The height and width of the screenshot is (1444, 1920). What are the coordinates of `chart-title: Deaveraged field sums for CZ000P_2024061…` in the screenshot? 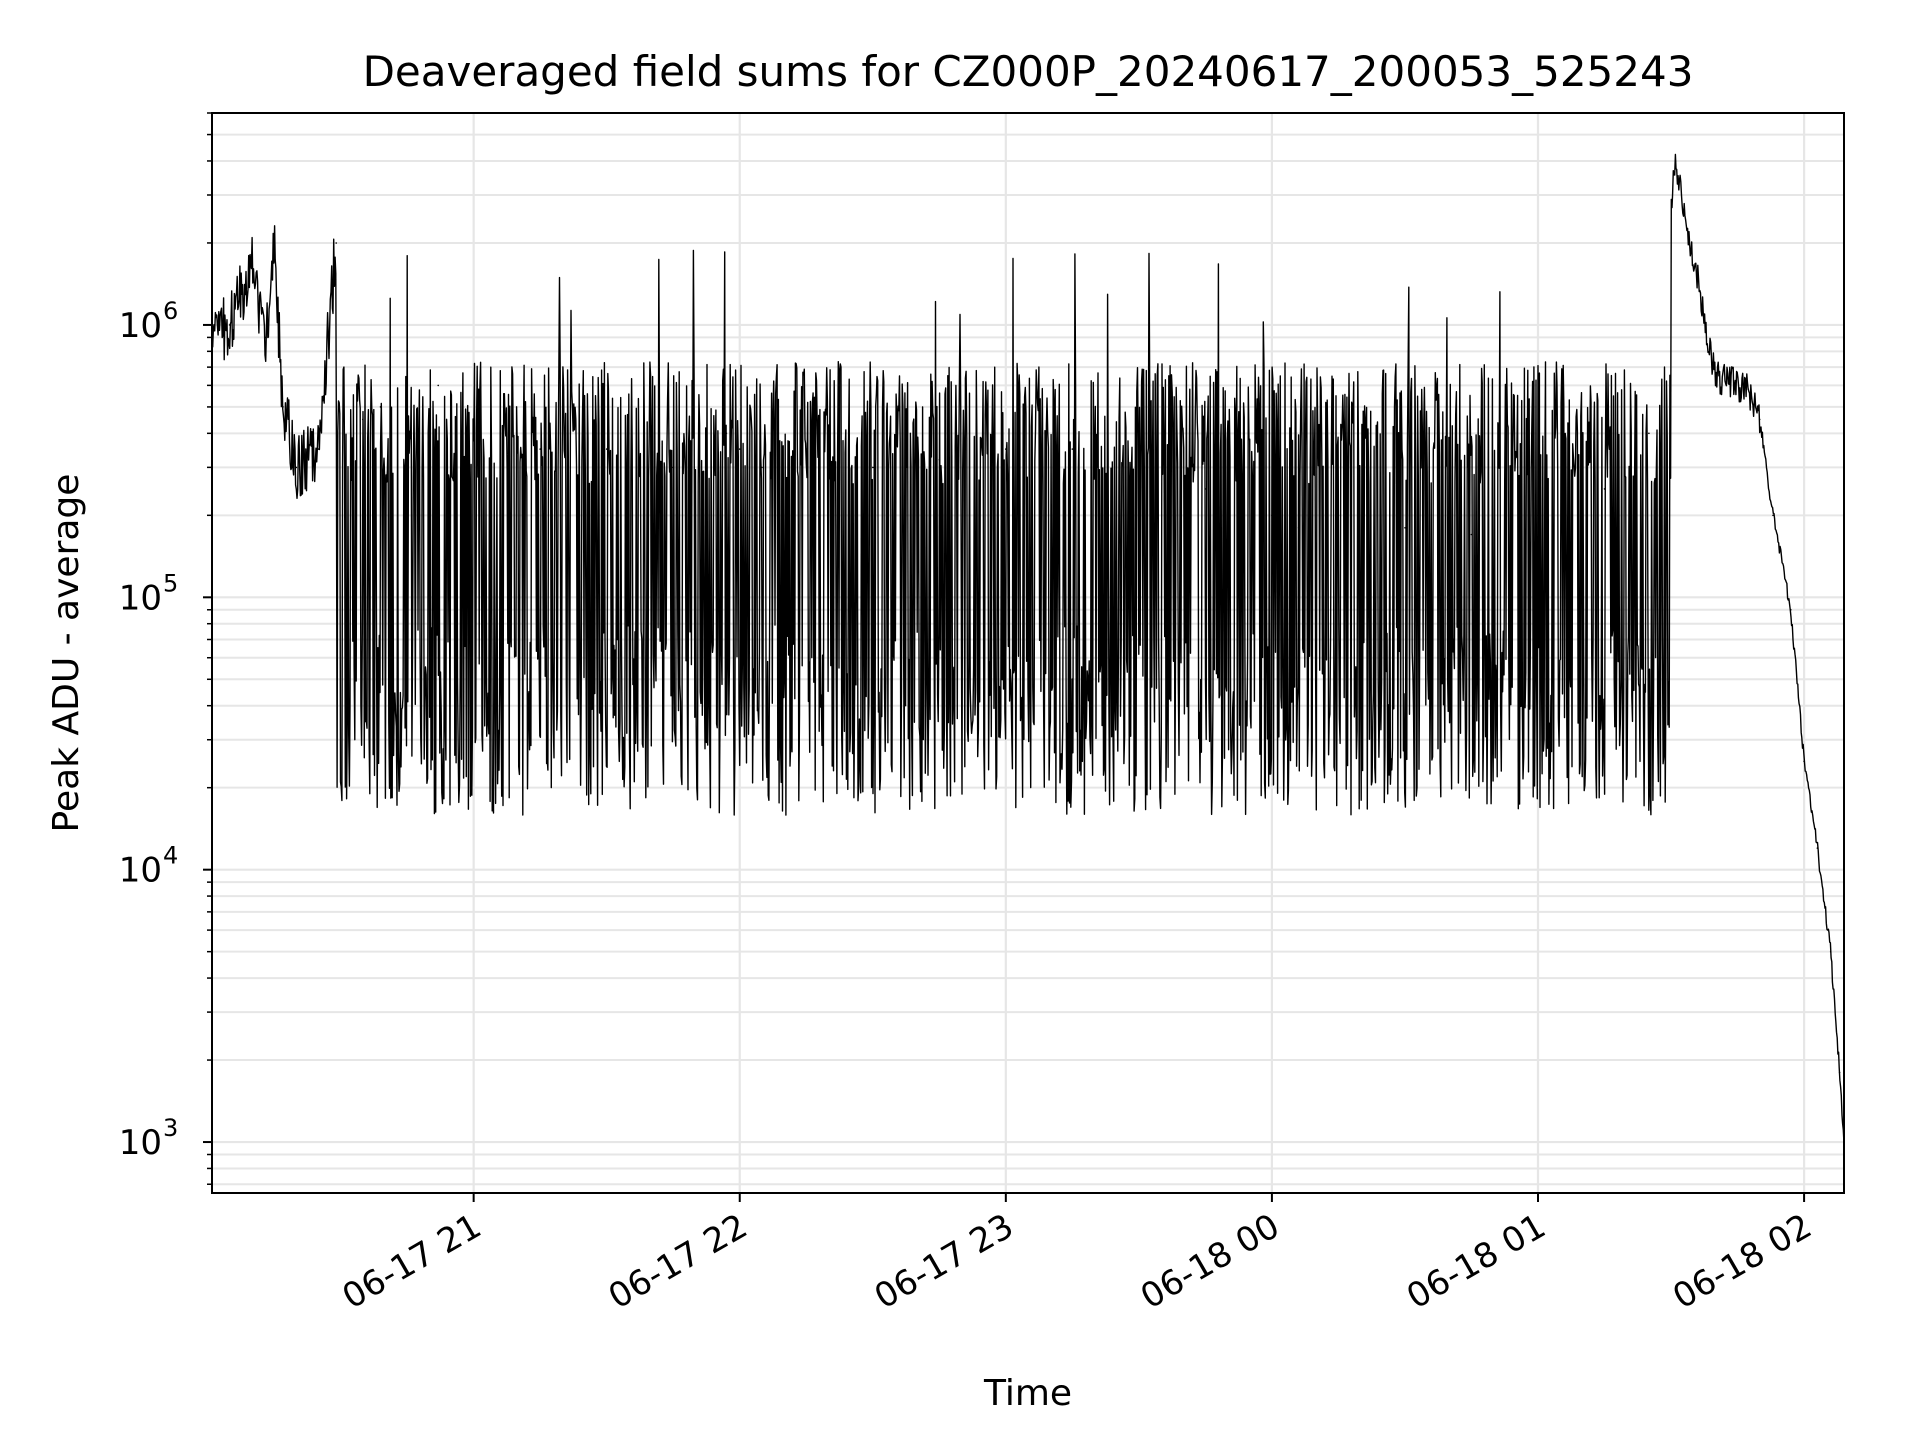 It's located at (1028, 71).